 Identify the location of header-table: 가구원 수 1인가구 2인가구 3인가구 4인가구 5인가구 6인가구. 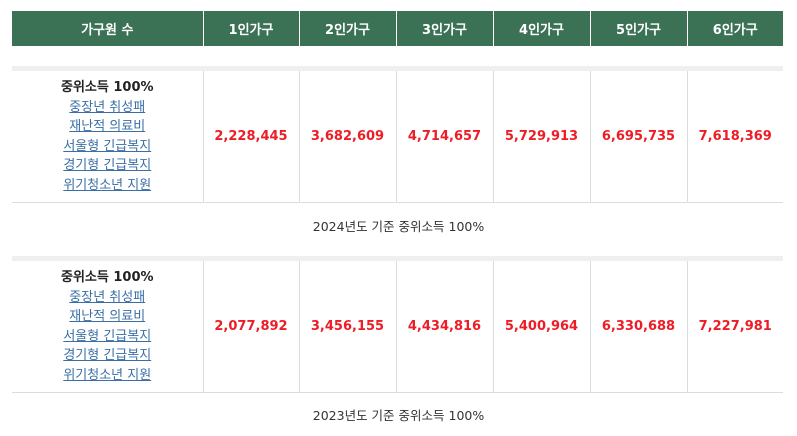
(397, 28).